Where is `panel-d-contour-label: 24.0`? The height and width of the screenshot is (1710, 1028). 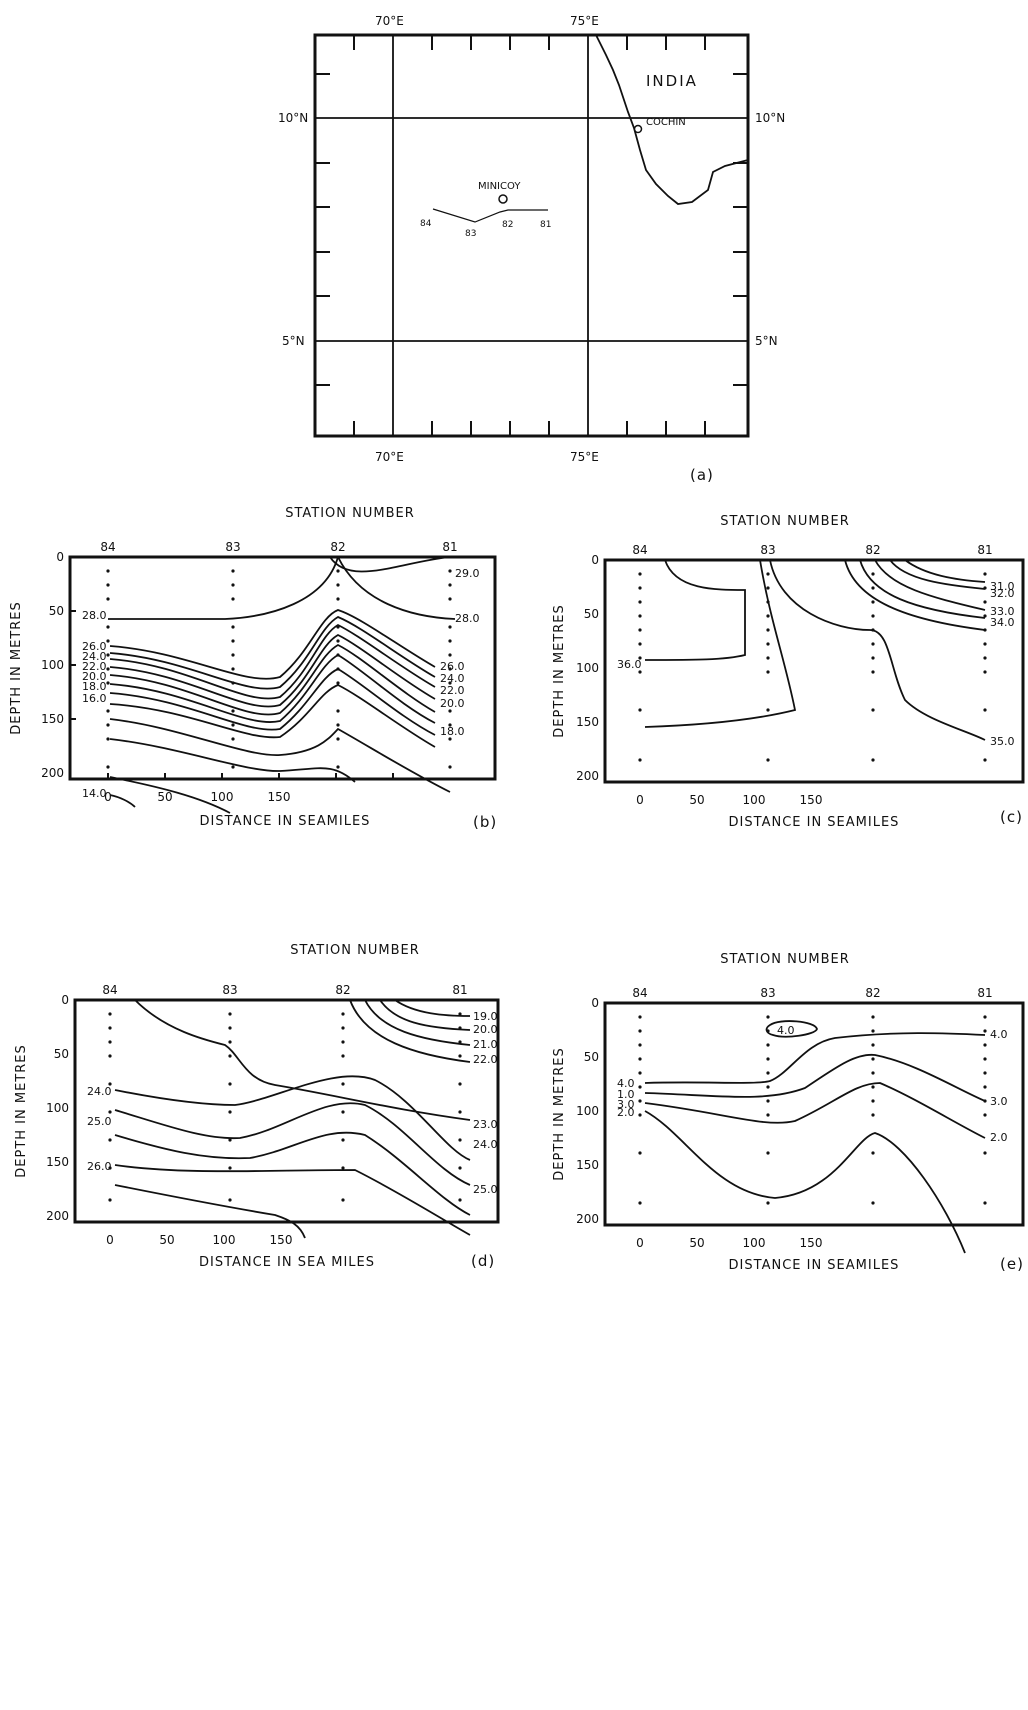
panel-d-contour-label: 24.0 is located at coordinates (99, 1091).